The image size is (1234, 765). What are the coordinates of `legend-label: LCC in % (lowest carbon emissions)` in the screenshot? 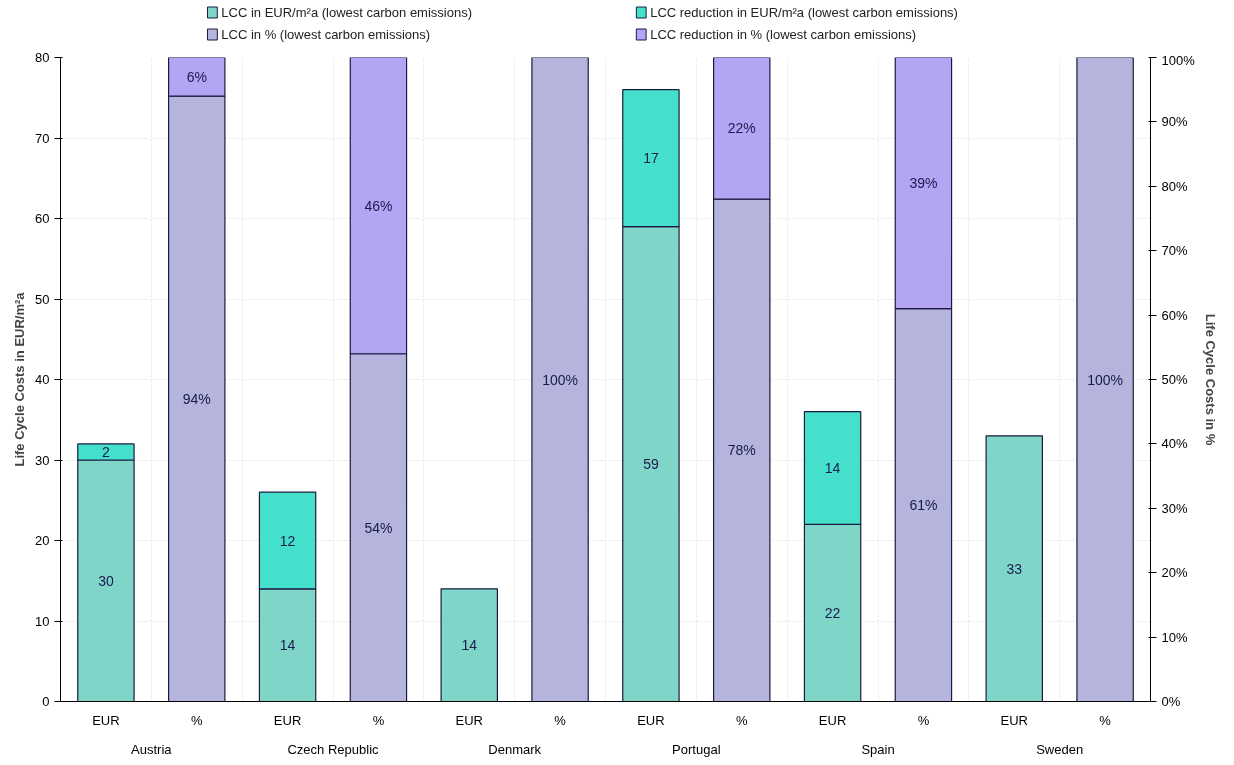 It's located at (326, 34).